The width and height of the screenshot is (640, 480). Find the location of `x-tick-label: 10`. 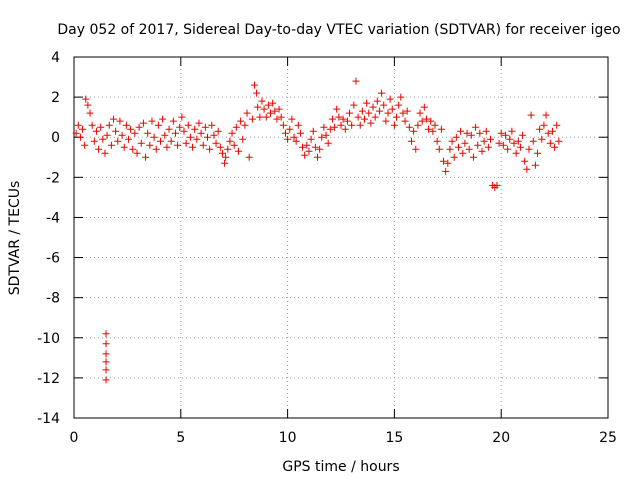

x-tick-label: 10 is located at coordinates (288, 438).